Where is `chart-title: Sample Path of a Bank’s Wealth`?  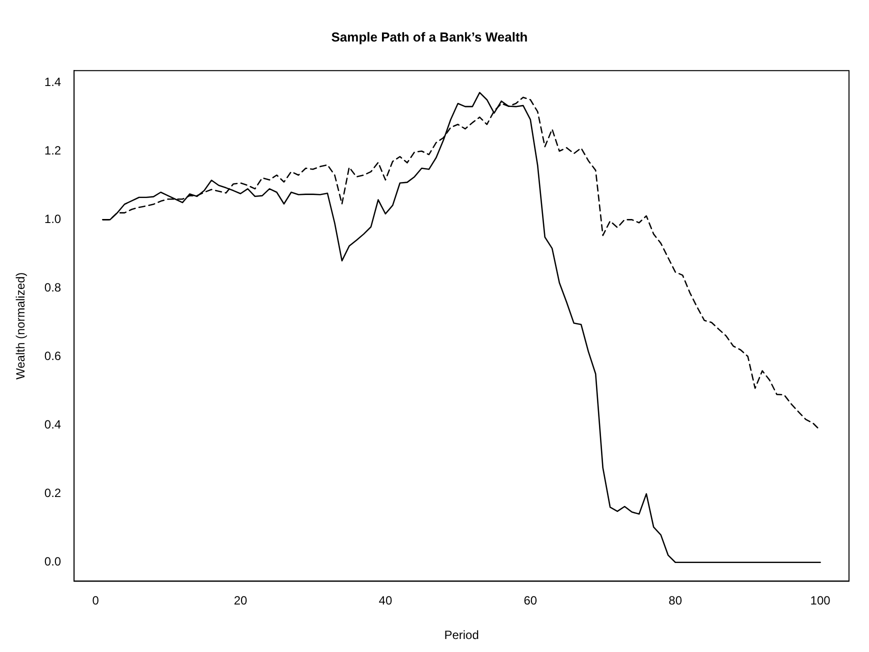
chart-title: Sample Path of a Bank’s Wealth is located at coordinates (429, 36).